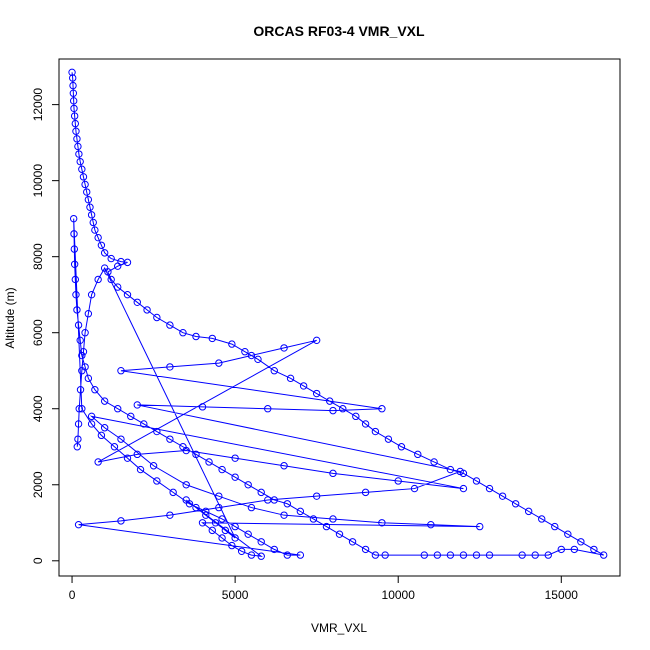 The width and height of the screenshot is (650, 650). Describe the element at coordinates (38, 332) in the screenshot. I see `y-tick-label: 6000` at that location.